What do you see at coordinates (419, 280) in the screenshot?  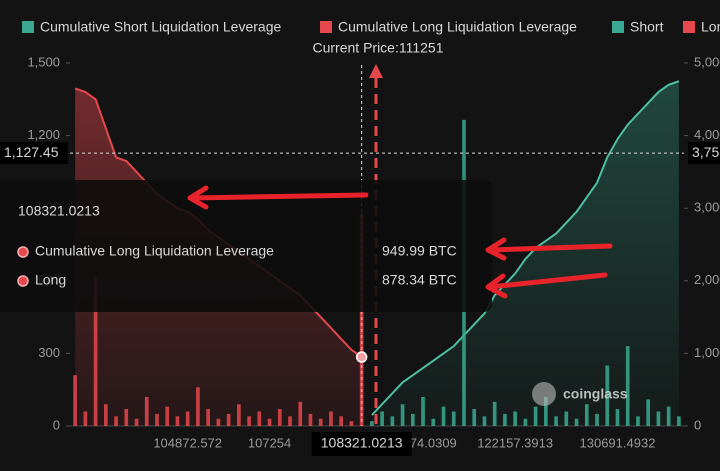 I see `tooltip-value: 878.34 BTC` at bounding box center [419, 280].